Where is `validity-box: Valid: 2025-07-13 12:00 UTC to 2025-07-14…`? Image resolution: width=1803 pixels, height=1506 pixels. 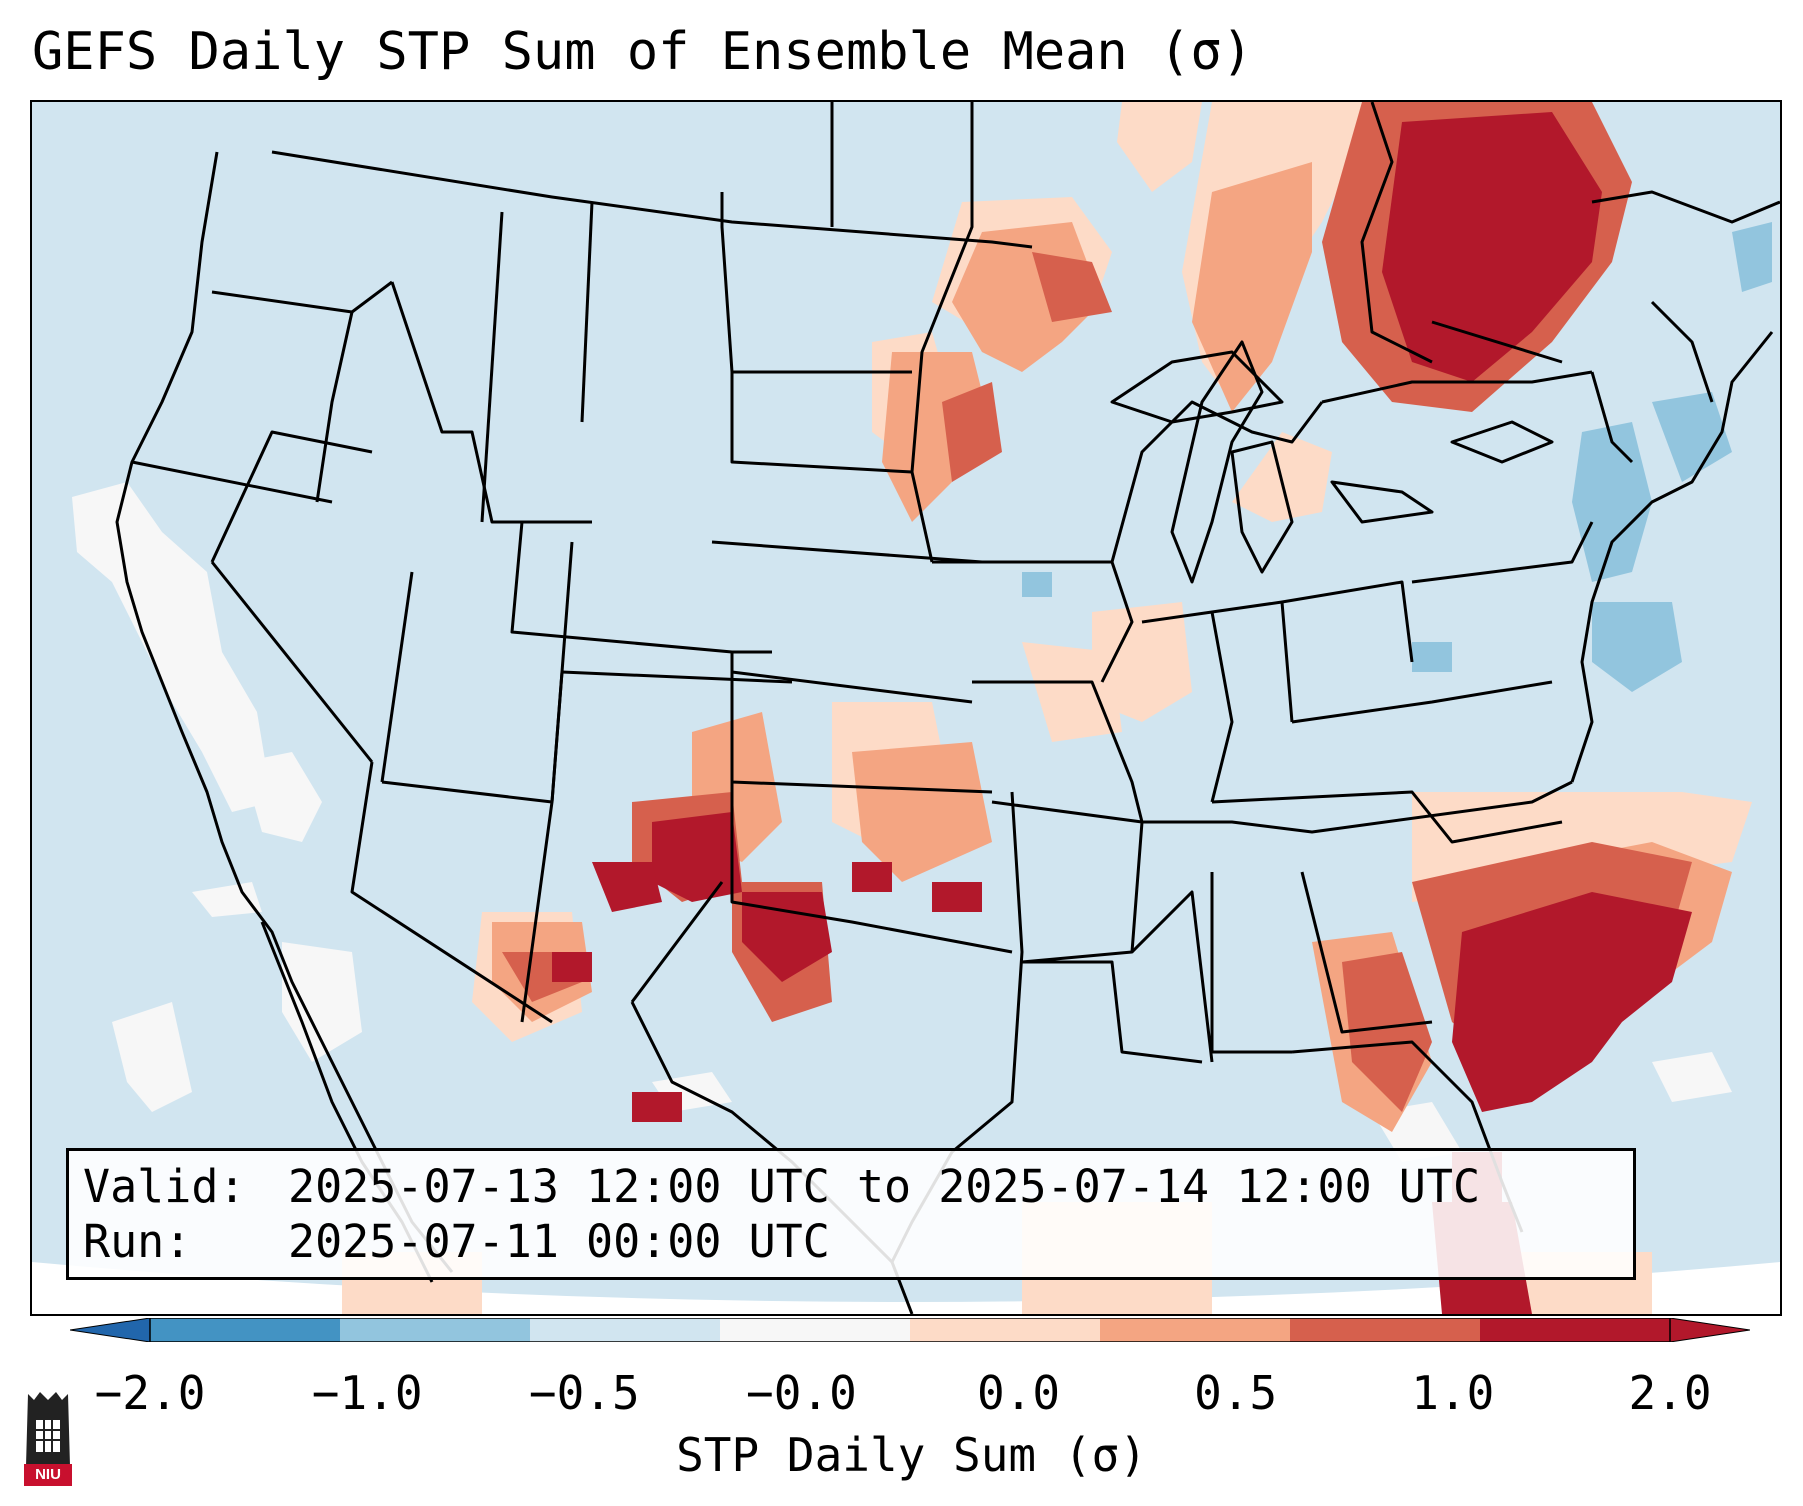 validity-box: Valid: 2025-07-13 12:00 UTC to 2025-07-14… is located at coordinates (851, 1214).